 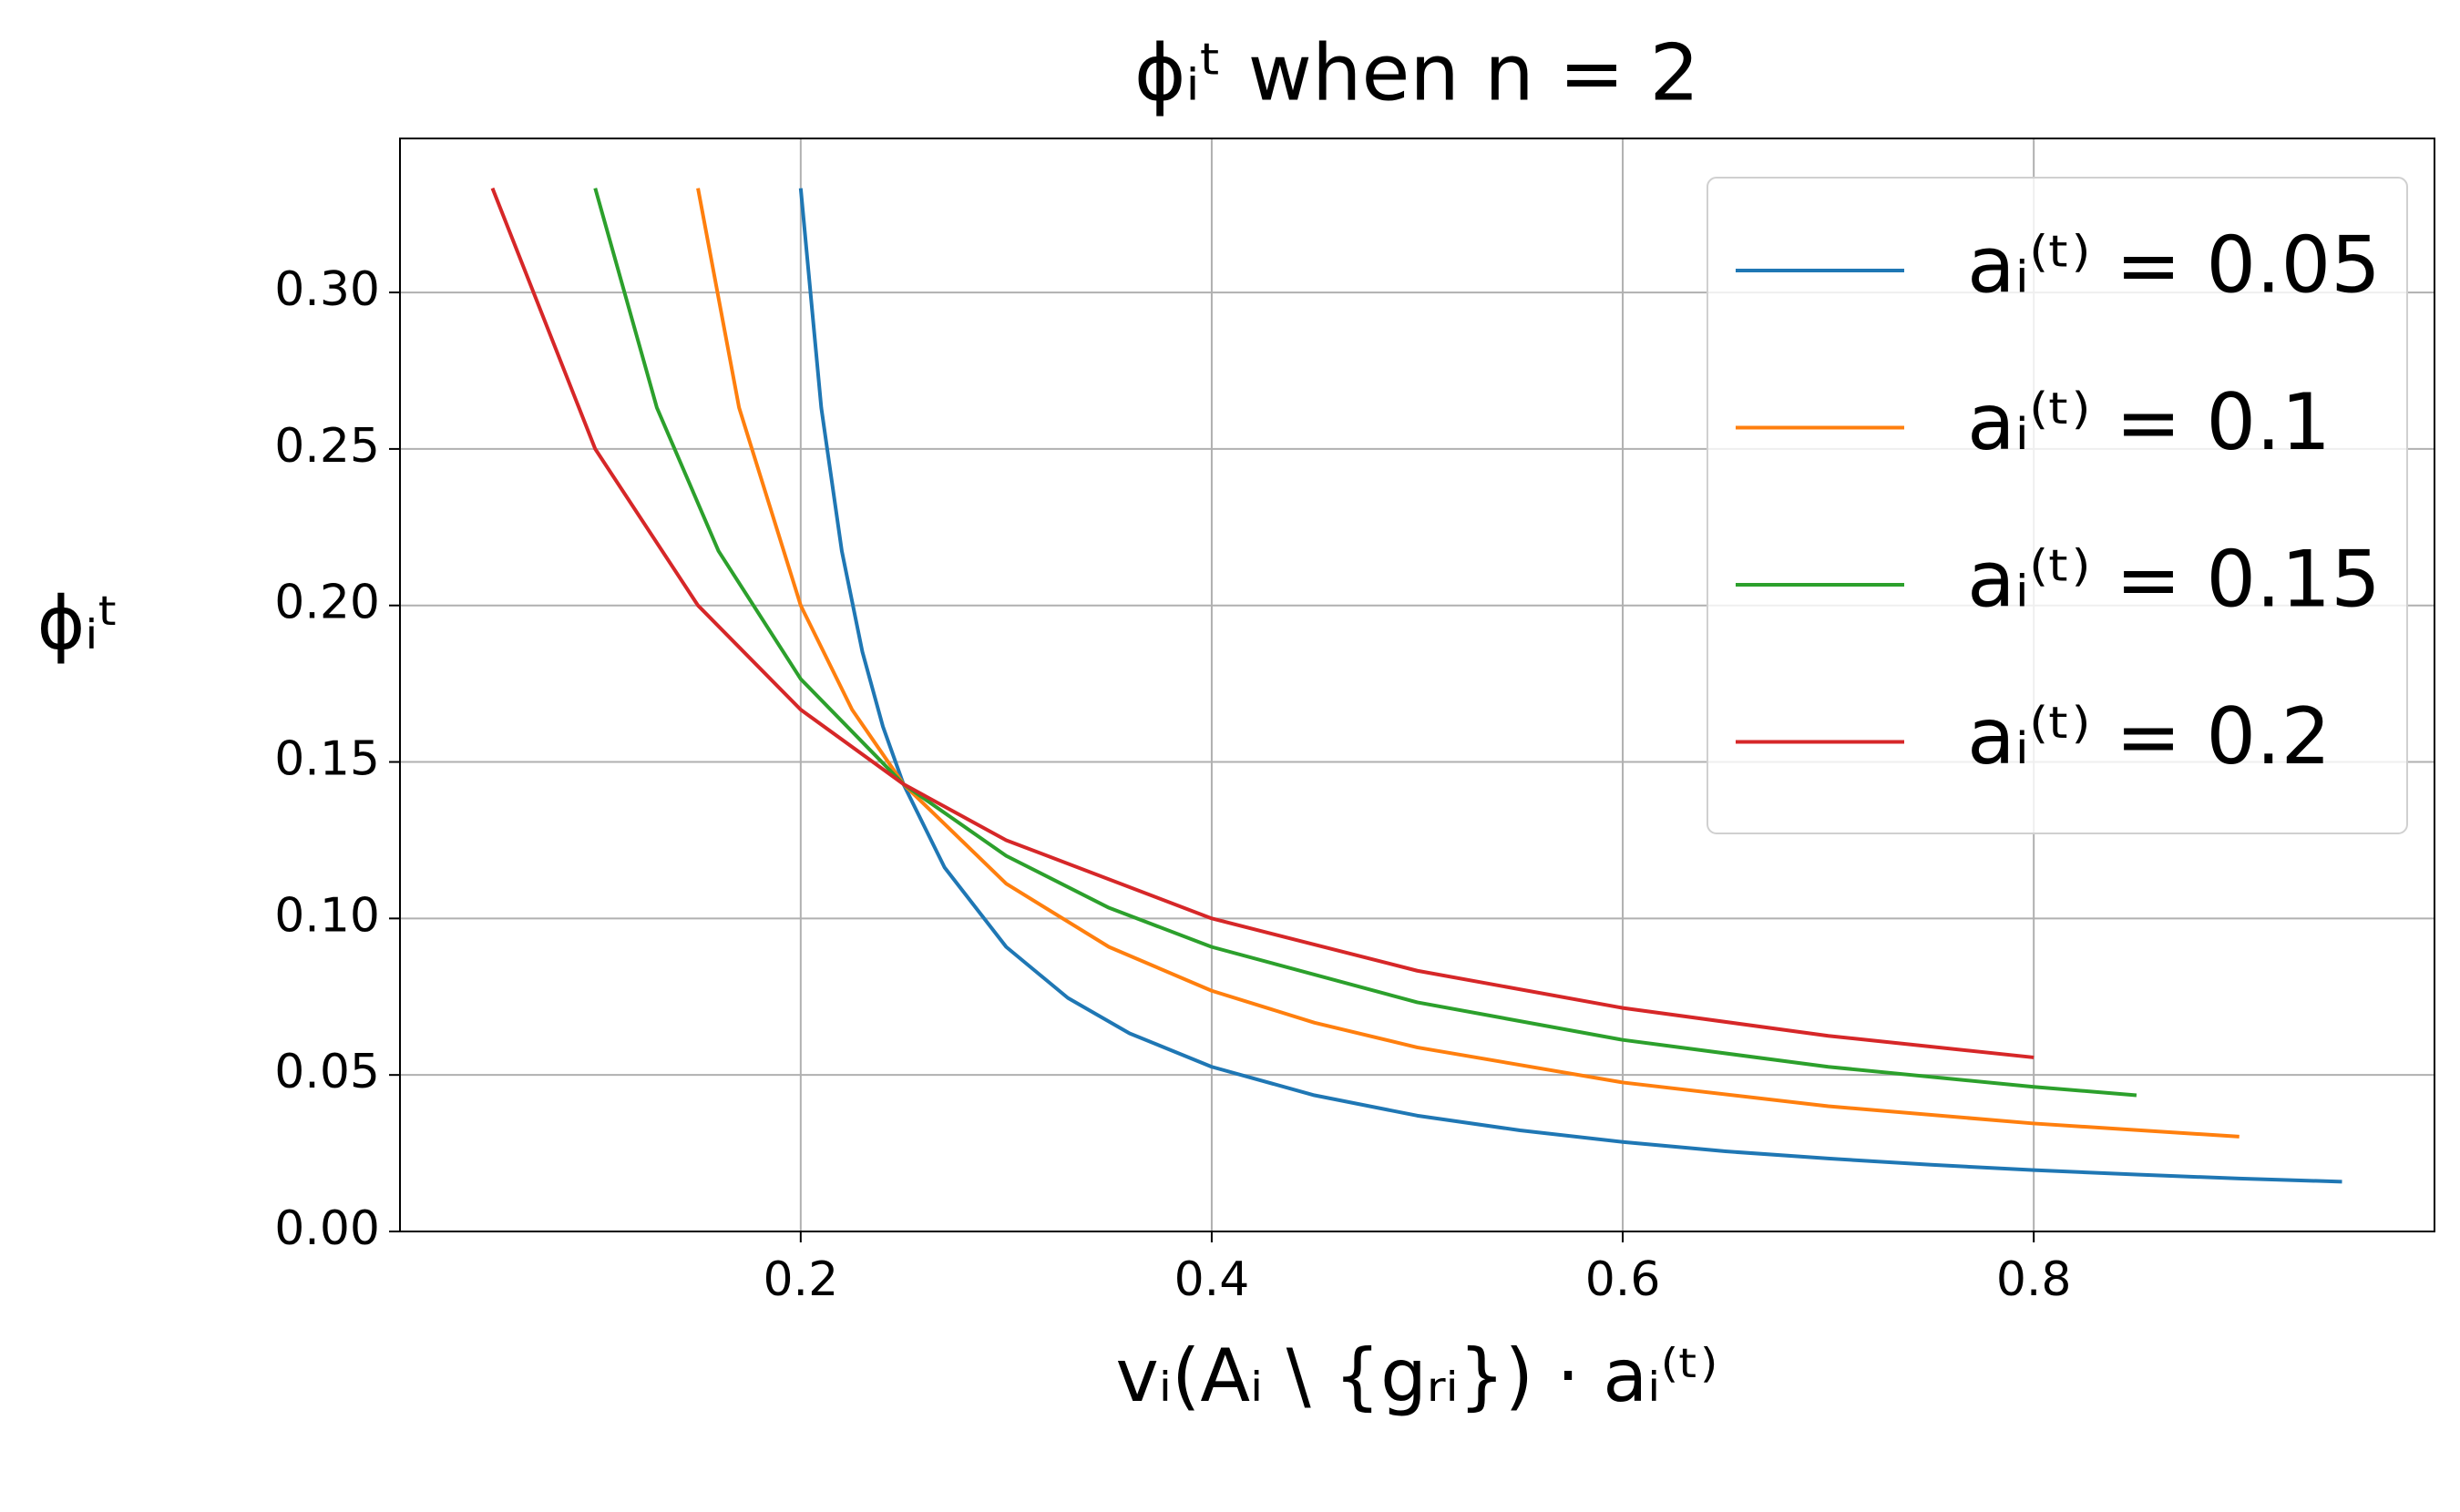 What do you see at coordinates (327, 759) in the screenshot?
I see `y-tick-label: 0.15` at bounding box center [327, 759].